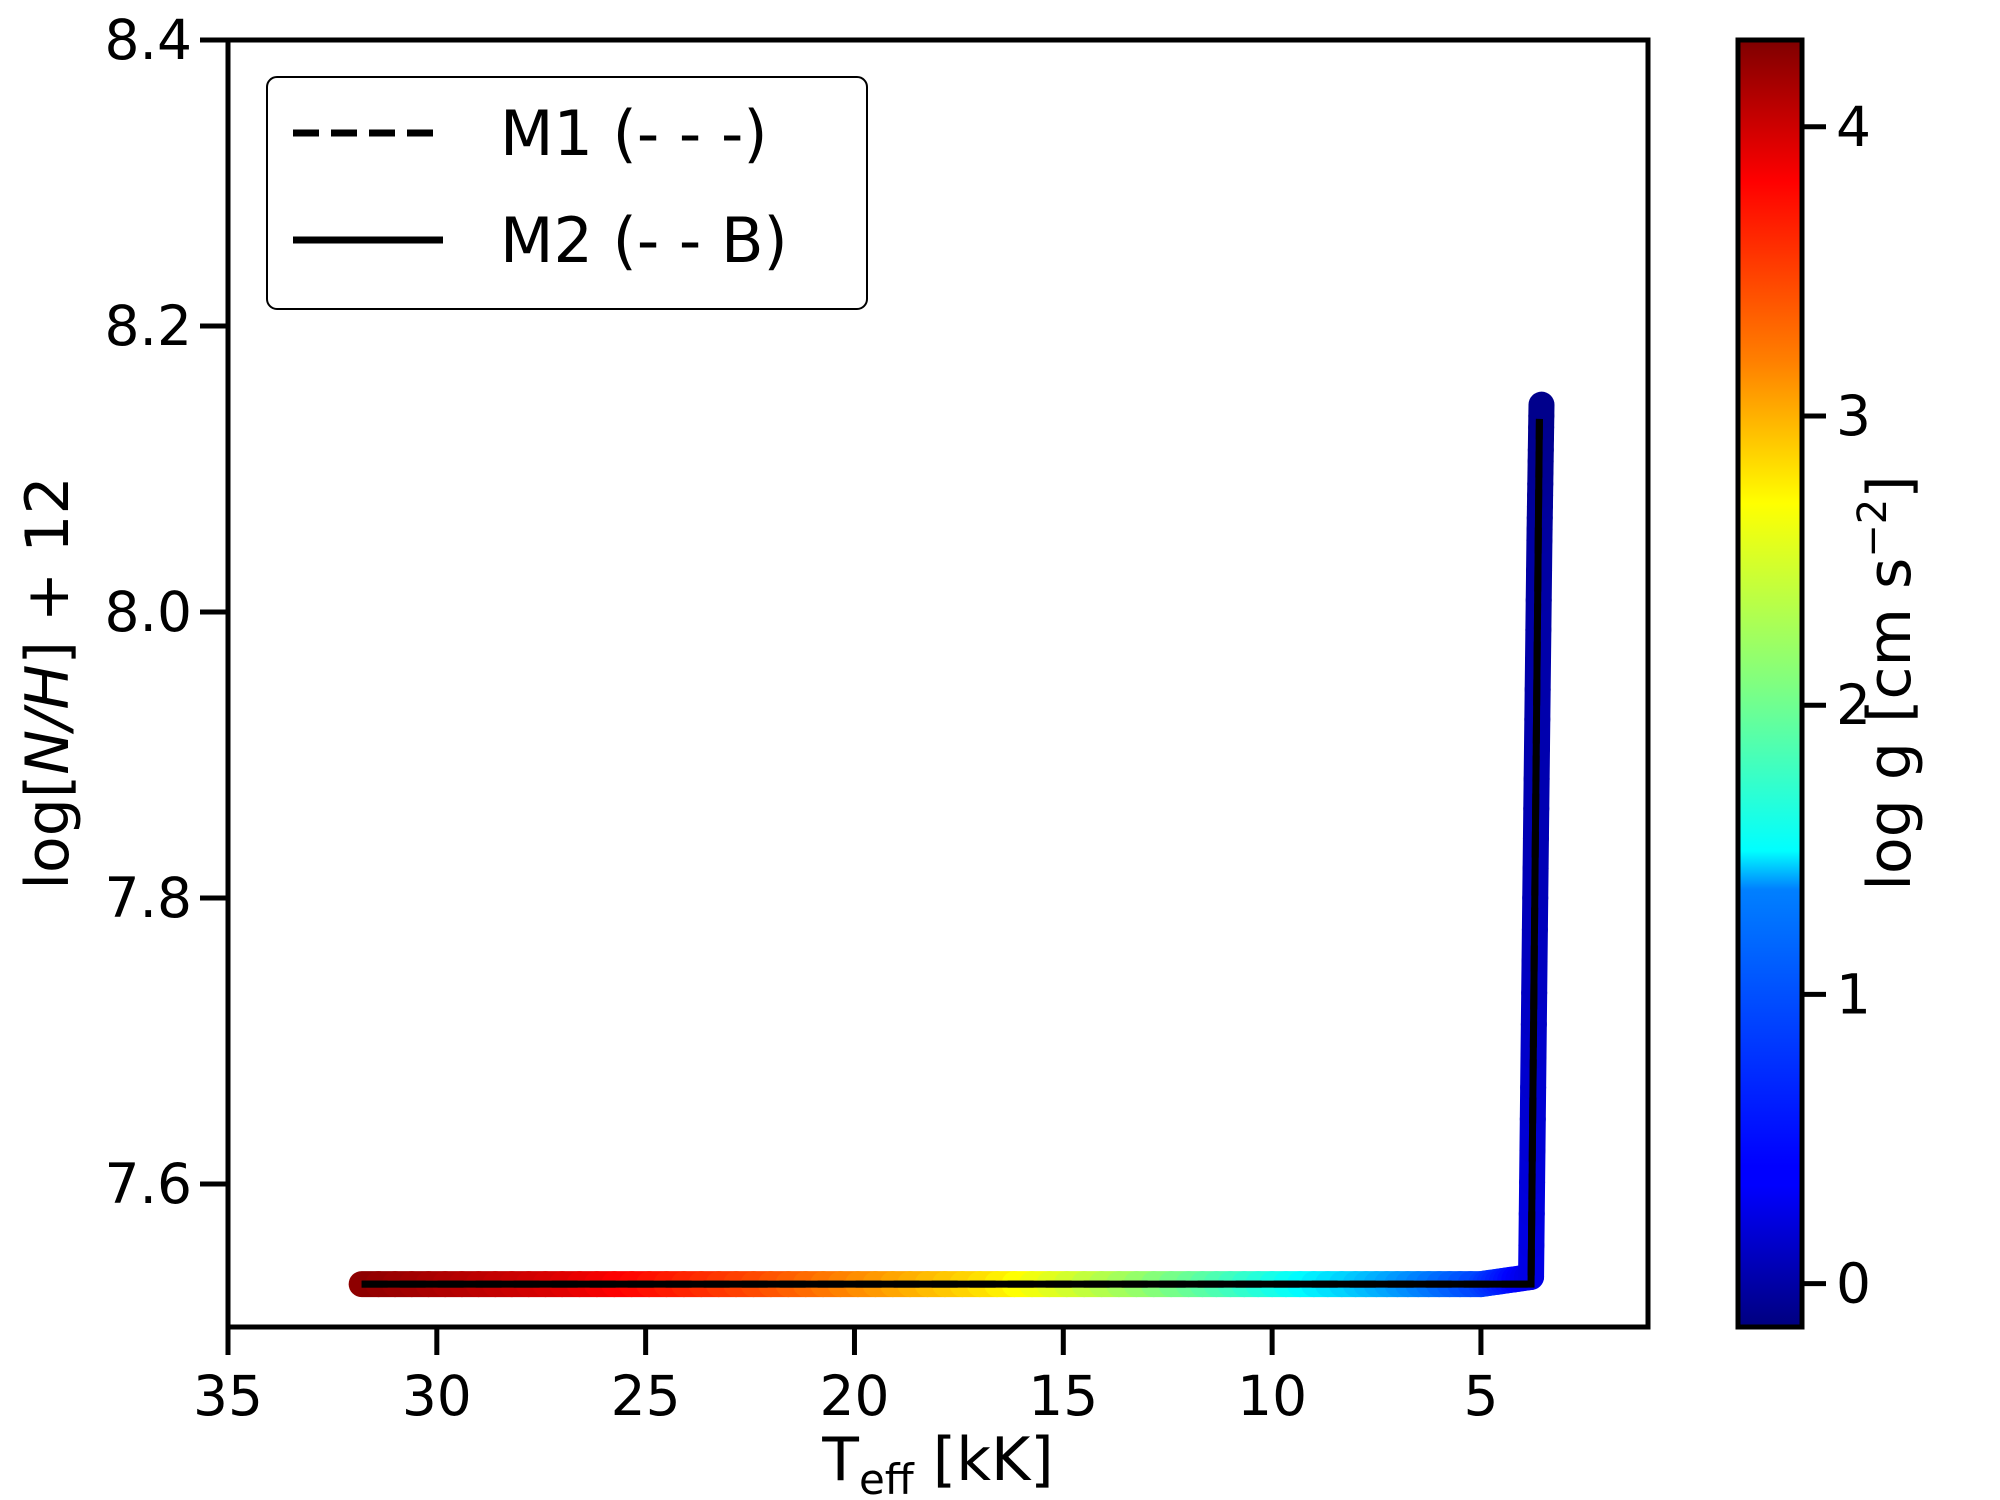 This screenshot has height=1500, width=2000. What do you see at coordinates (148, 326) in the screenshot?
I see `y-tick-label: 8.2` at bounding box center [148, 326].